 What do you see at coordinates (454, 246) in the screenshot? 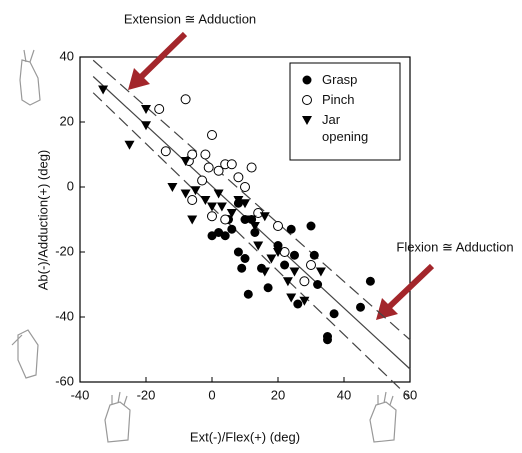
I see `annotation: Flexion ≅ Adduction` at bounding box center [454, 246].